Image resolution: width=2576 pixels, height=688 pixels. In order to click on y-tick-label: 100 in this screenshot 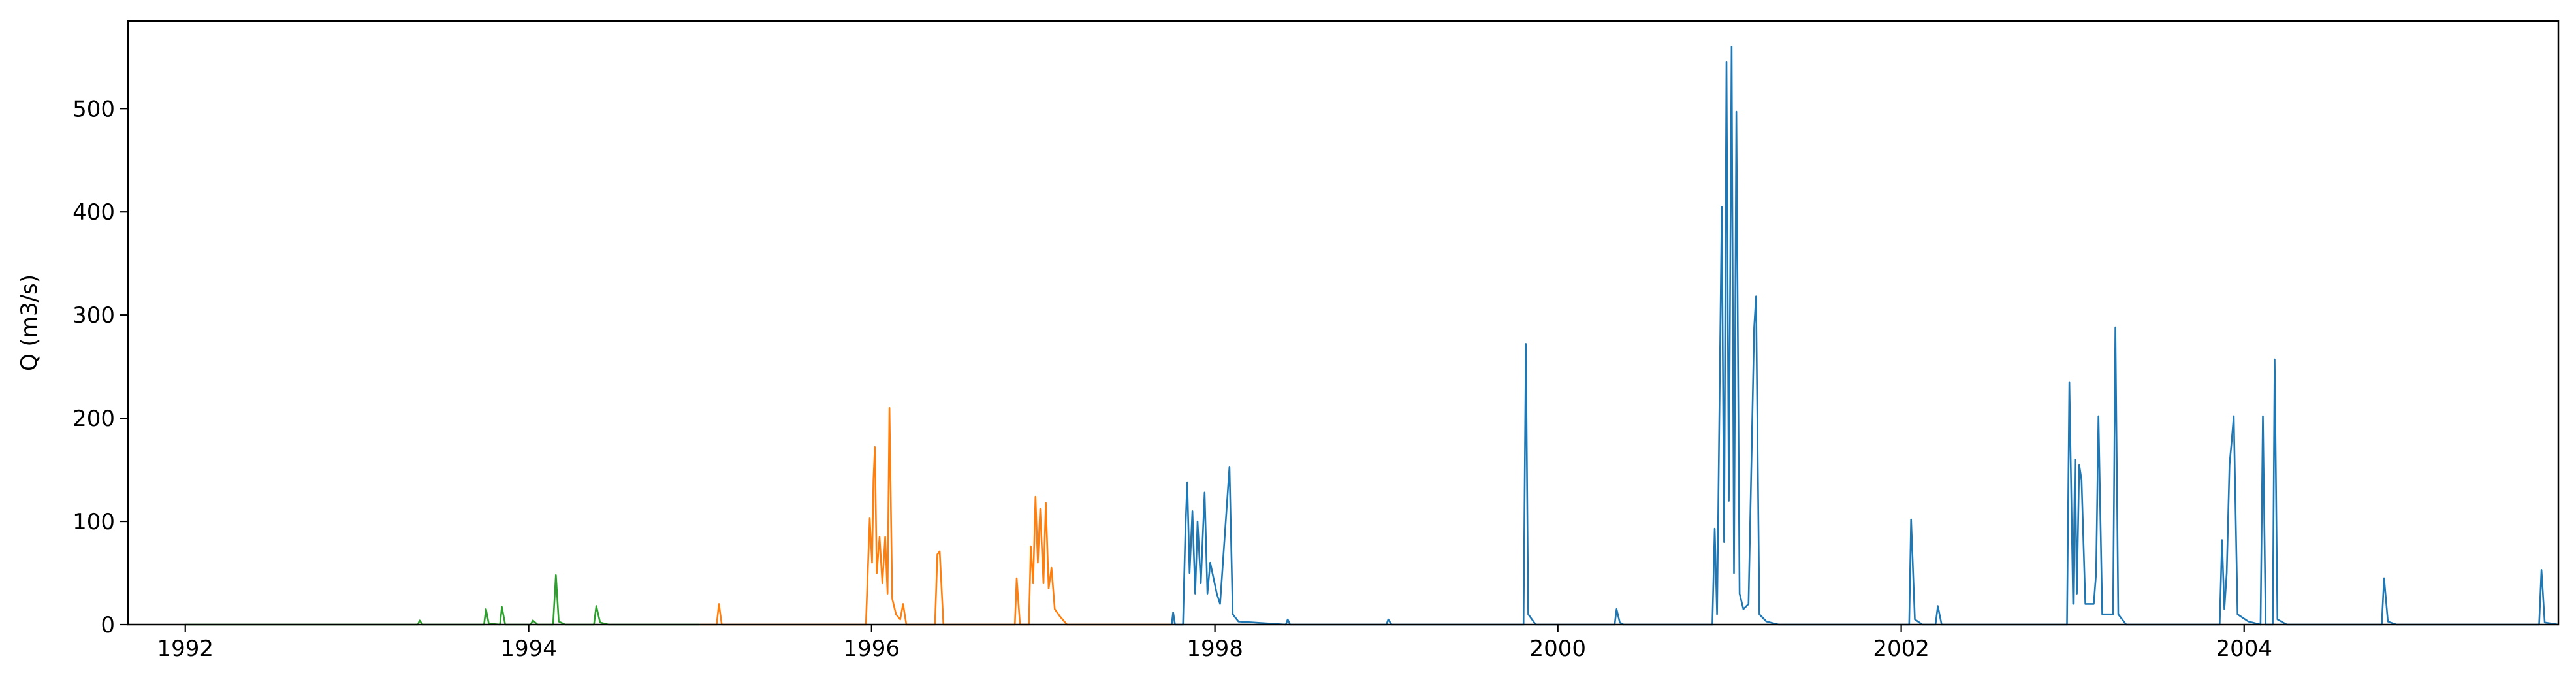, I will do `click(94, 522)`.